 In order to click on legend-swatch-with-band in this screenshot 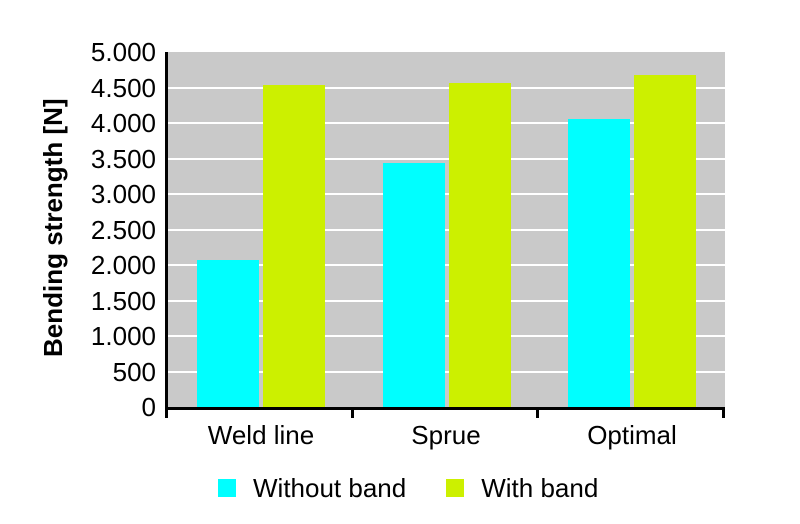, I will do `click(455, 488)`.